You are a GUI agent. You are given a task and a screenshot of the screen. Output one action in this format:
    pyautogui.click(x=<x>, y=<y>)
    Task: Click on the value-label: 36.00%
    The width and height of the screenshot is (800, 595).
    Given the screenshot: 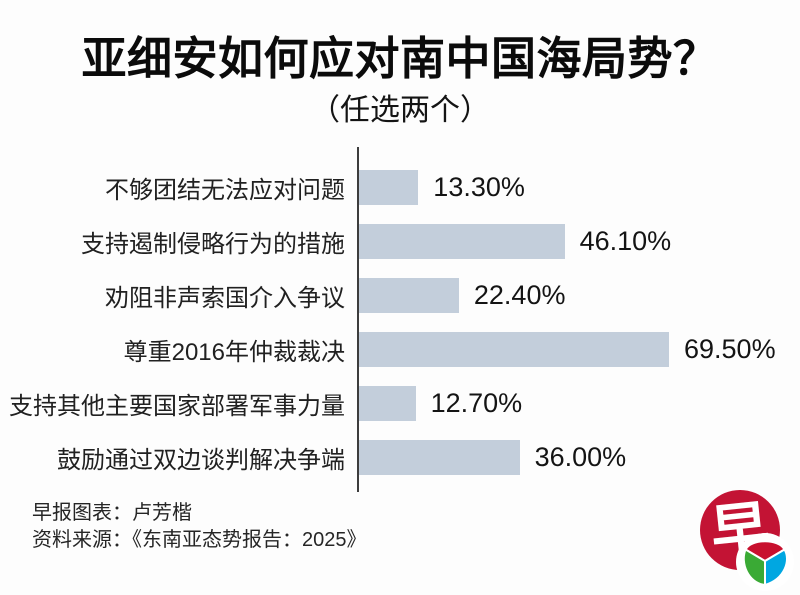 What is the action you would take?
    pyautogui.click(x=580, y=456)
    